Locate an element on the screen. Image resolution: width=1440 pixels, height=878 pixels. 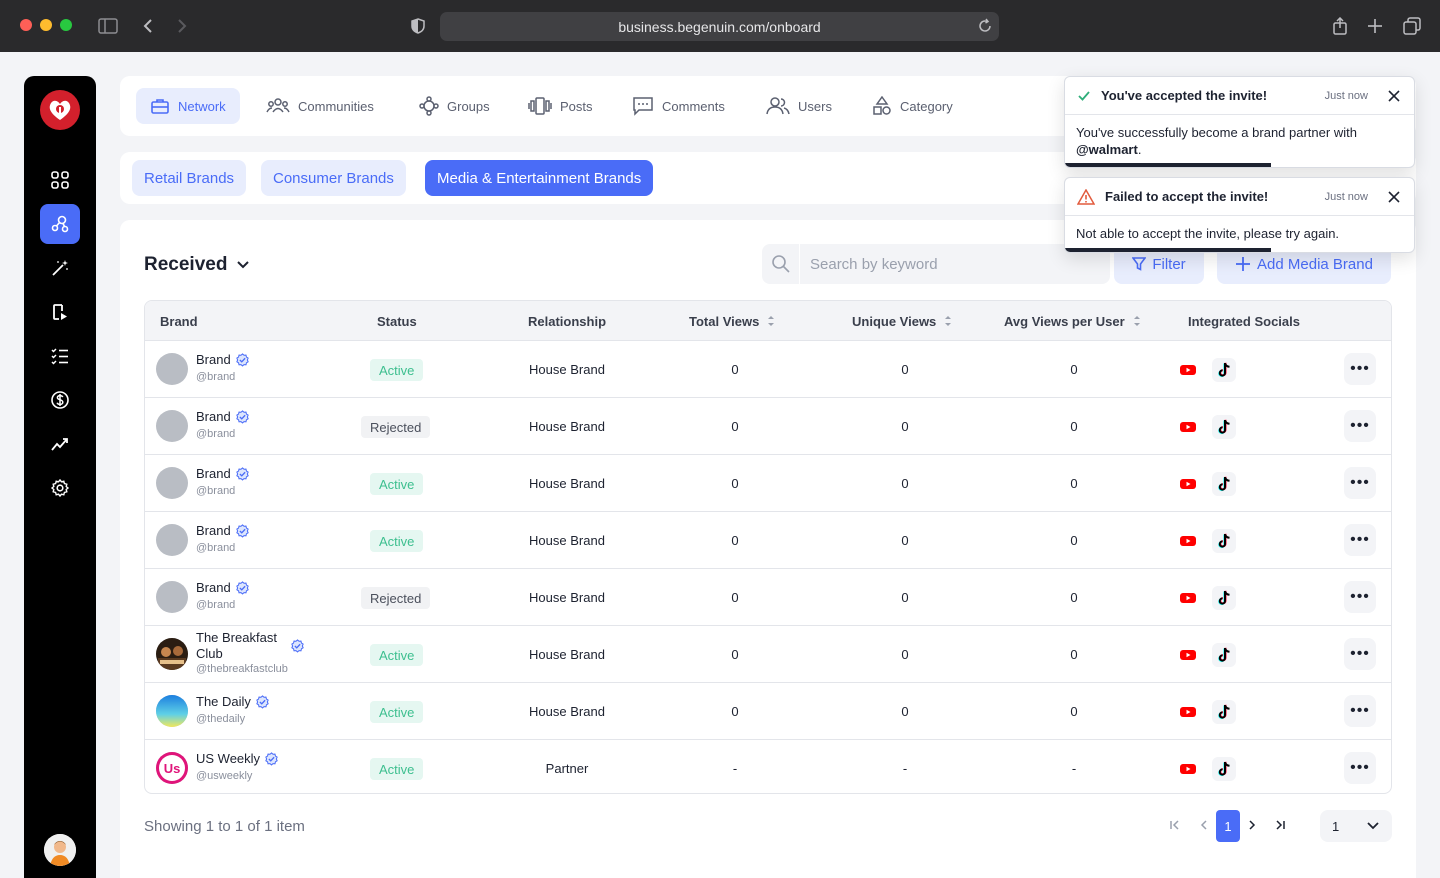
brand-name: The Breakfast Club is located at coordinates (256, 646).